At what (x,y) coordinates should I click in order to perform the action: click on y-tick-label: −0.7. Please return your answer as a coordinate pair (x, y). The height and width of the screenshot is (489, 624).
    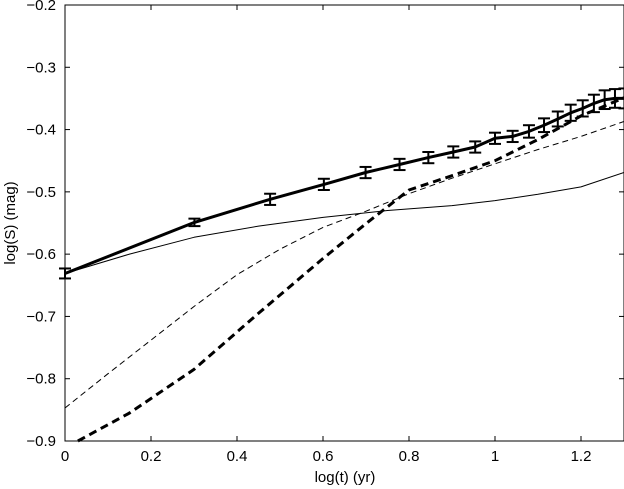
    Looking at the image, I should click on (41, 316).